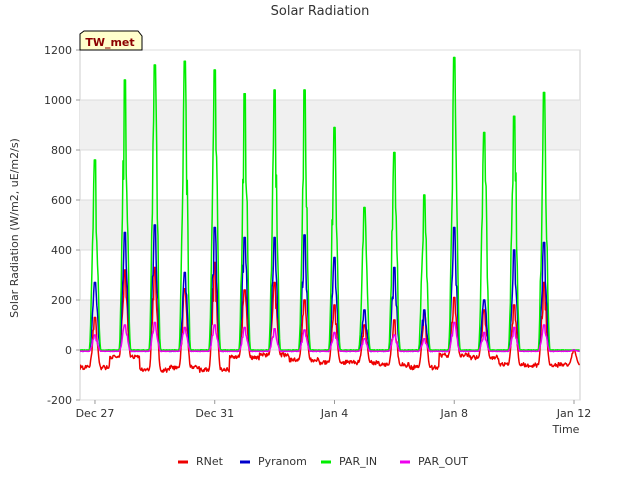 The width and height of the screenshot is (640, 480). I want to click on legend: RNet Pyranom PAR_IN PAR_OUT, so click(323, 461).